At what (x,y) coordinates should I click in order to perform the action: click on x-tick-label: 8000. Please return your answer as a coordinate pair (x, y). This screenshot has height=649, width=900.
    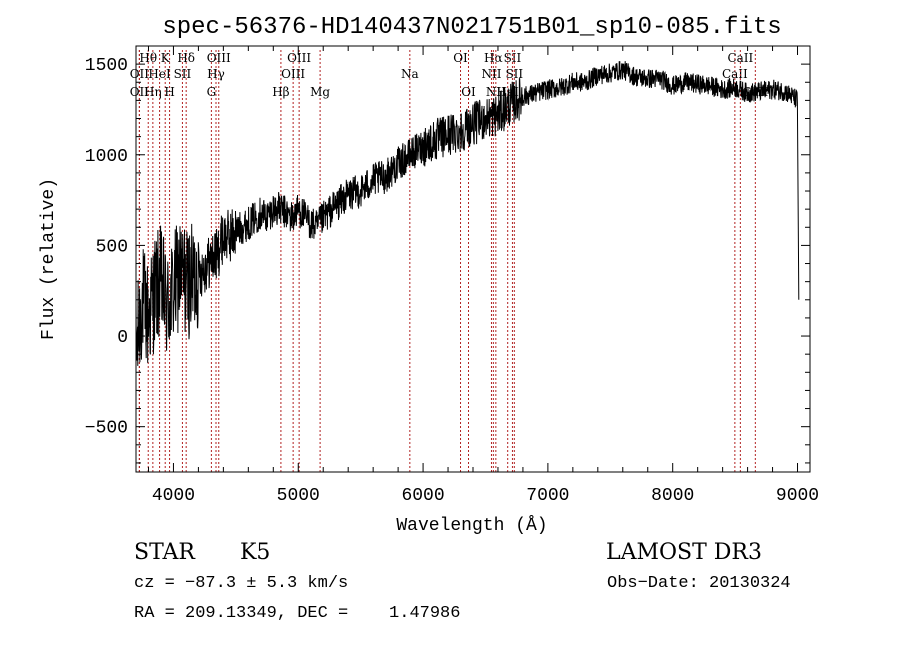
    Looking at the image, I should click on (672, 496).